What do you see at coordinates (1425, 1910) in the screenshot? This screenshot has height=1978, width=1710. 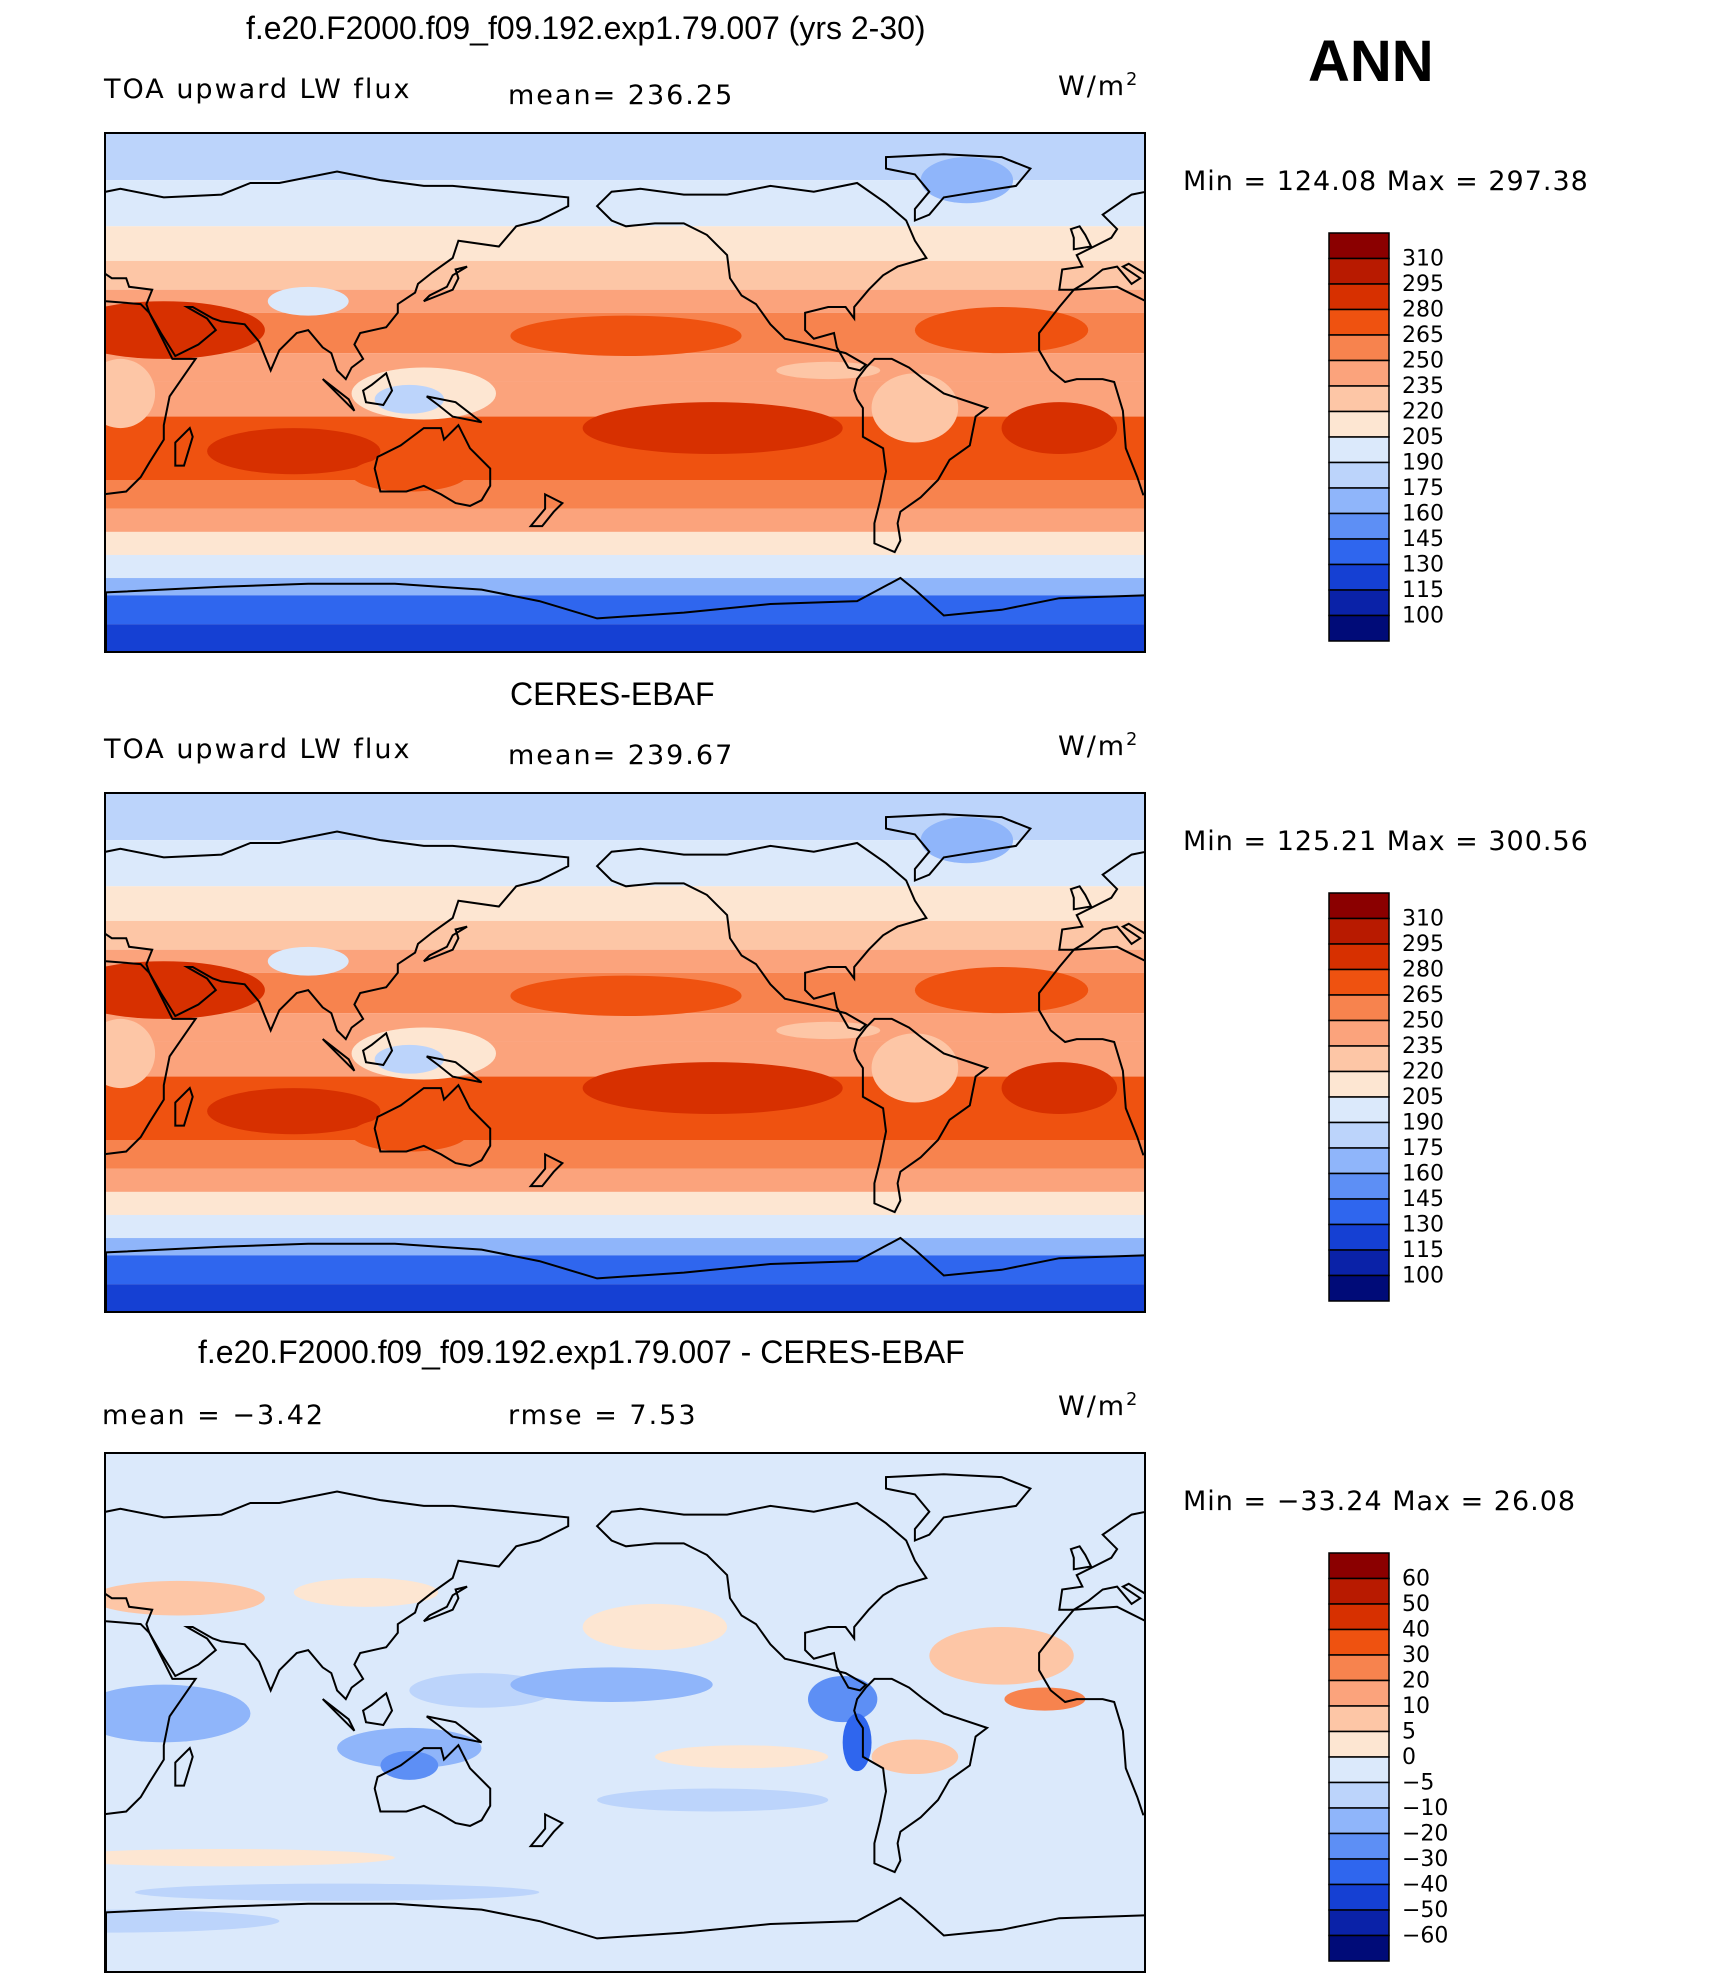 I see `colorbar-tick-label: −50` at bounding box center [1425, 1910].